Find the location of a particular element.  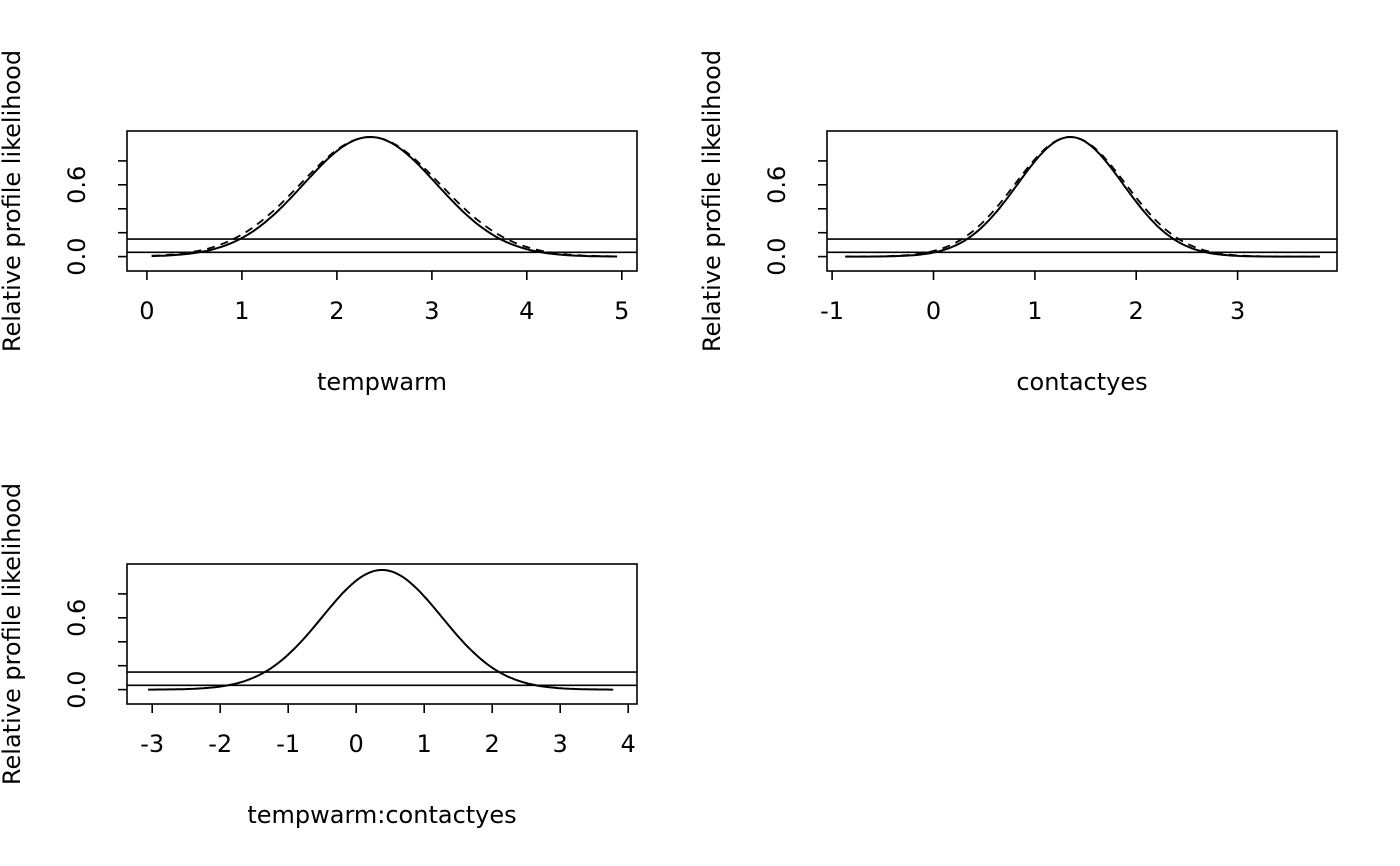

x-axis-title: tempwarm:contactyes is located at coordinates (381, 815).